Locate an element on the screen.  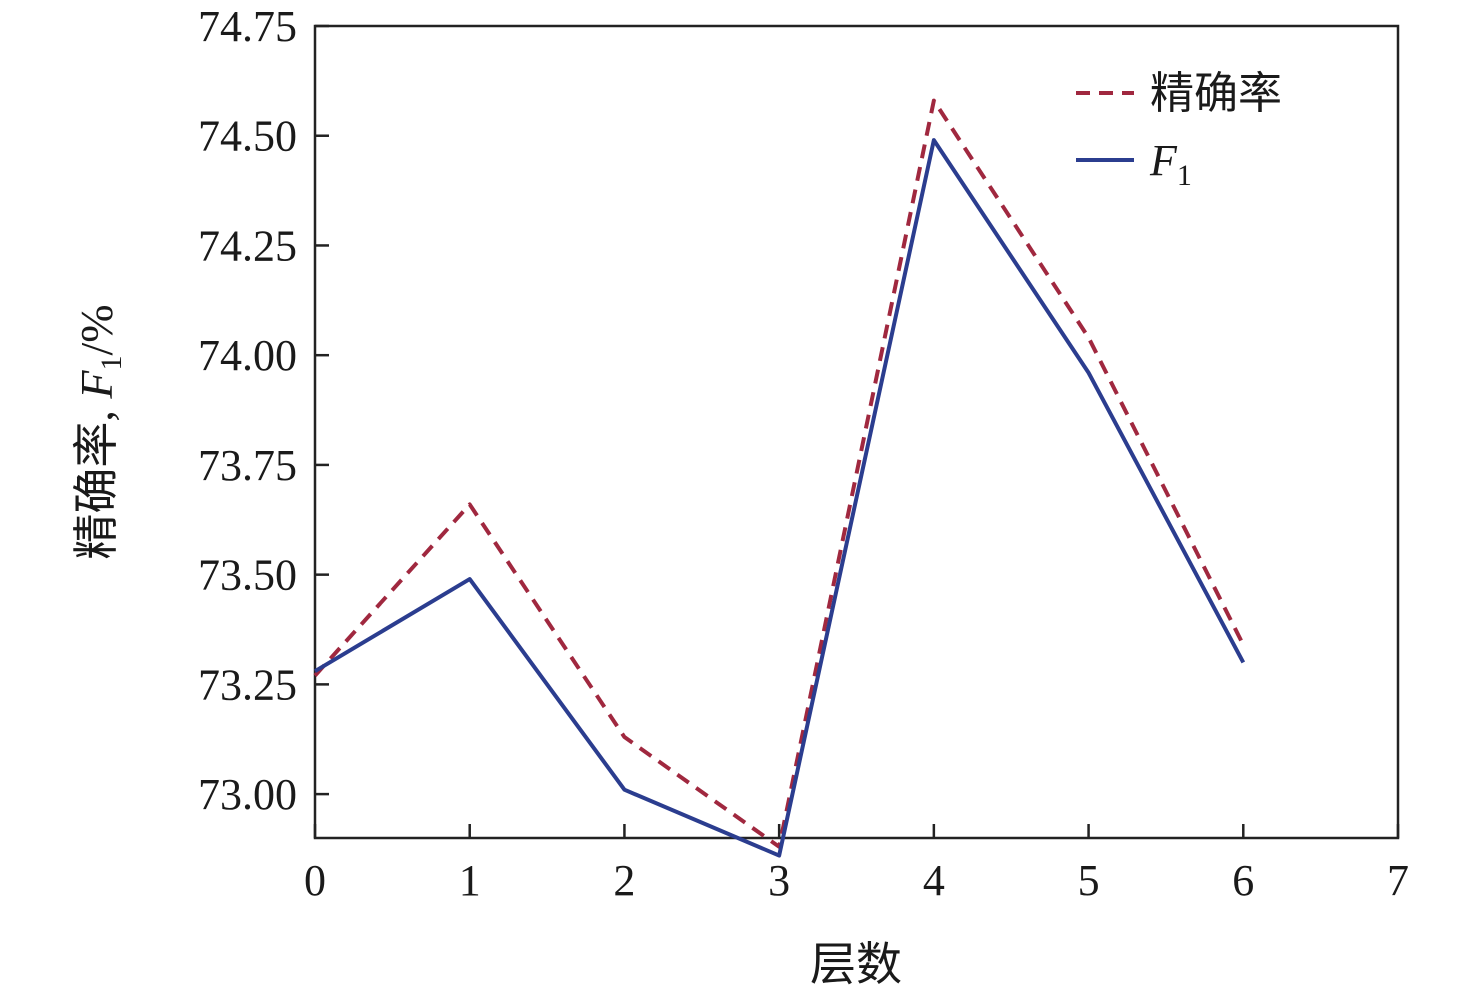
legend-label-main: F is located at coordinates (1163, 160).